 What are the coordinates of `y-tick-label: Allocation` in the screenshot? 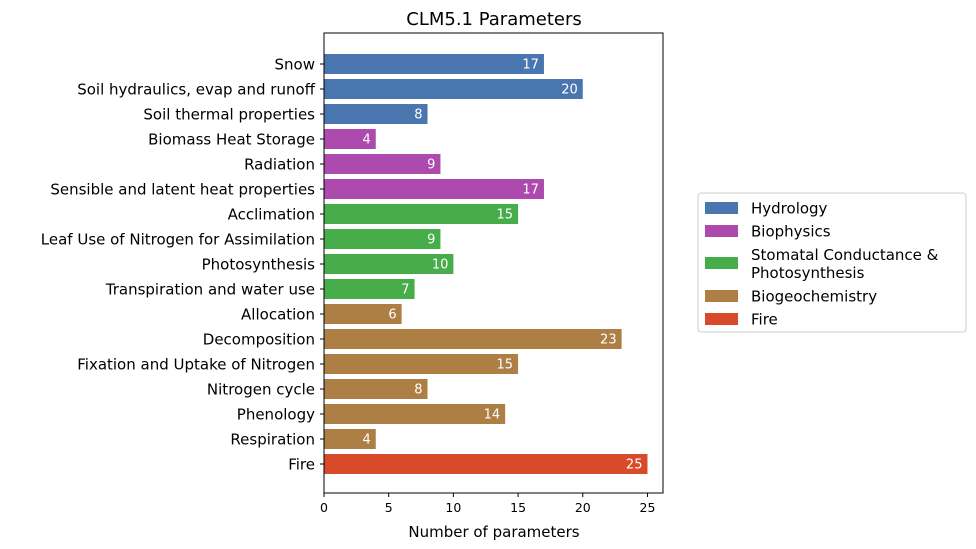 It's located at (278, 315).